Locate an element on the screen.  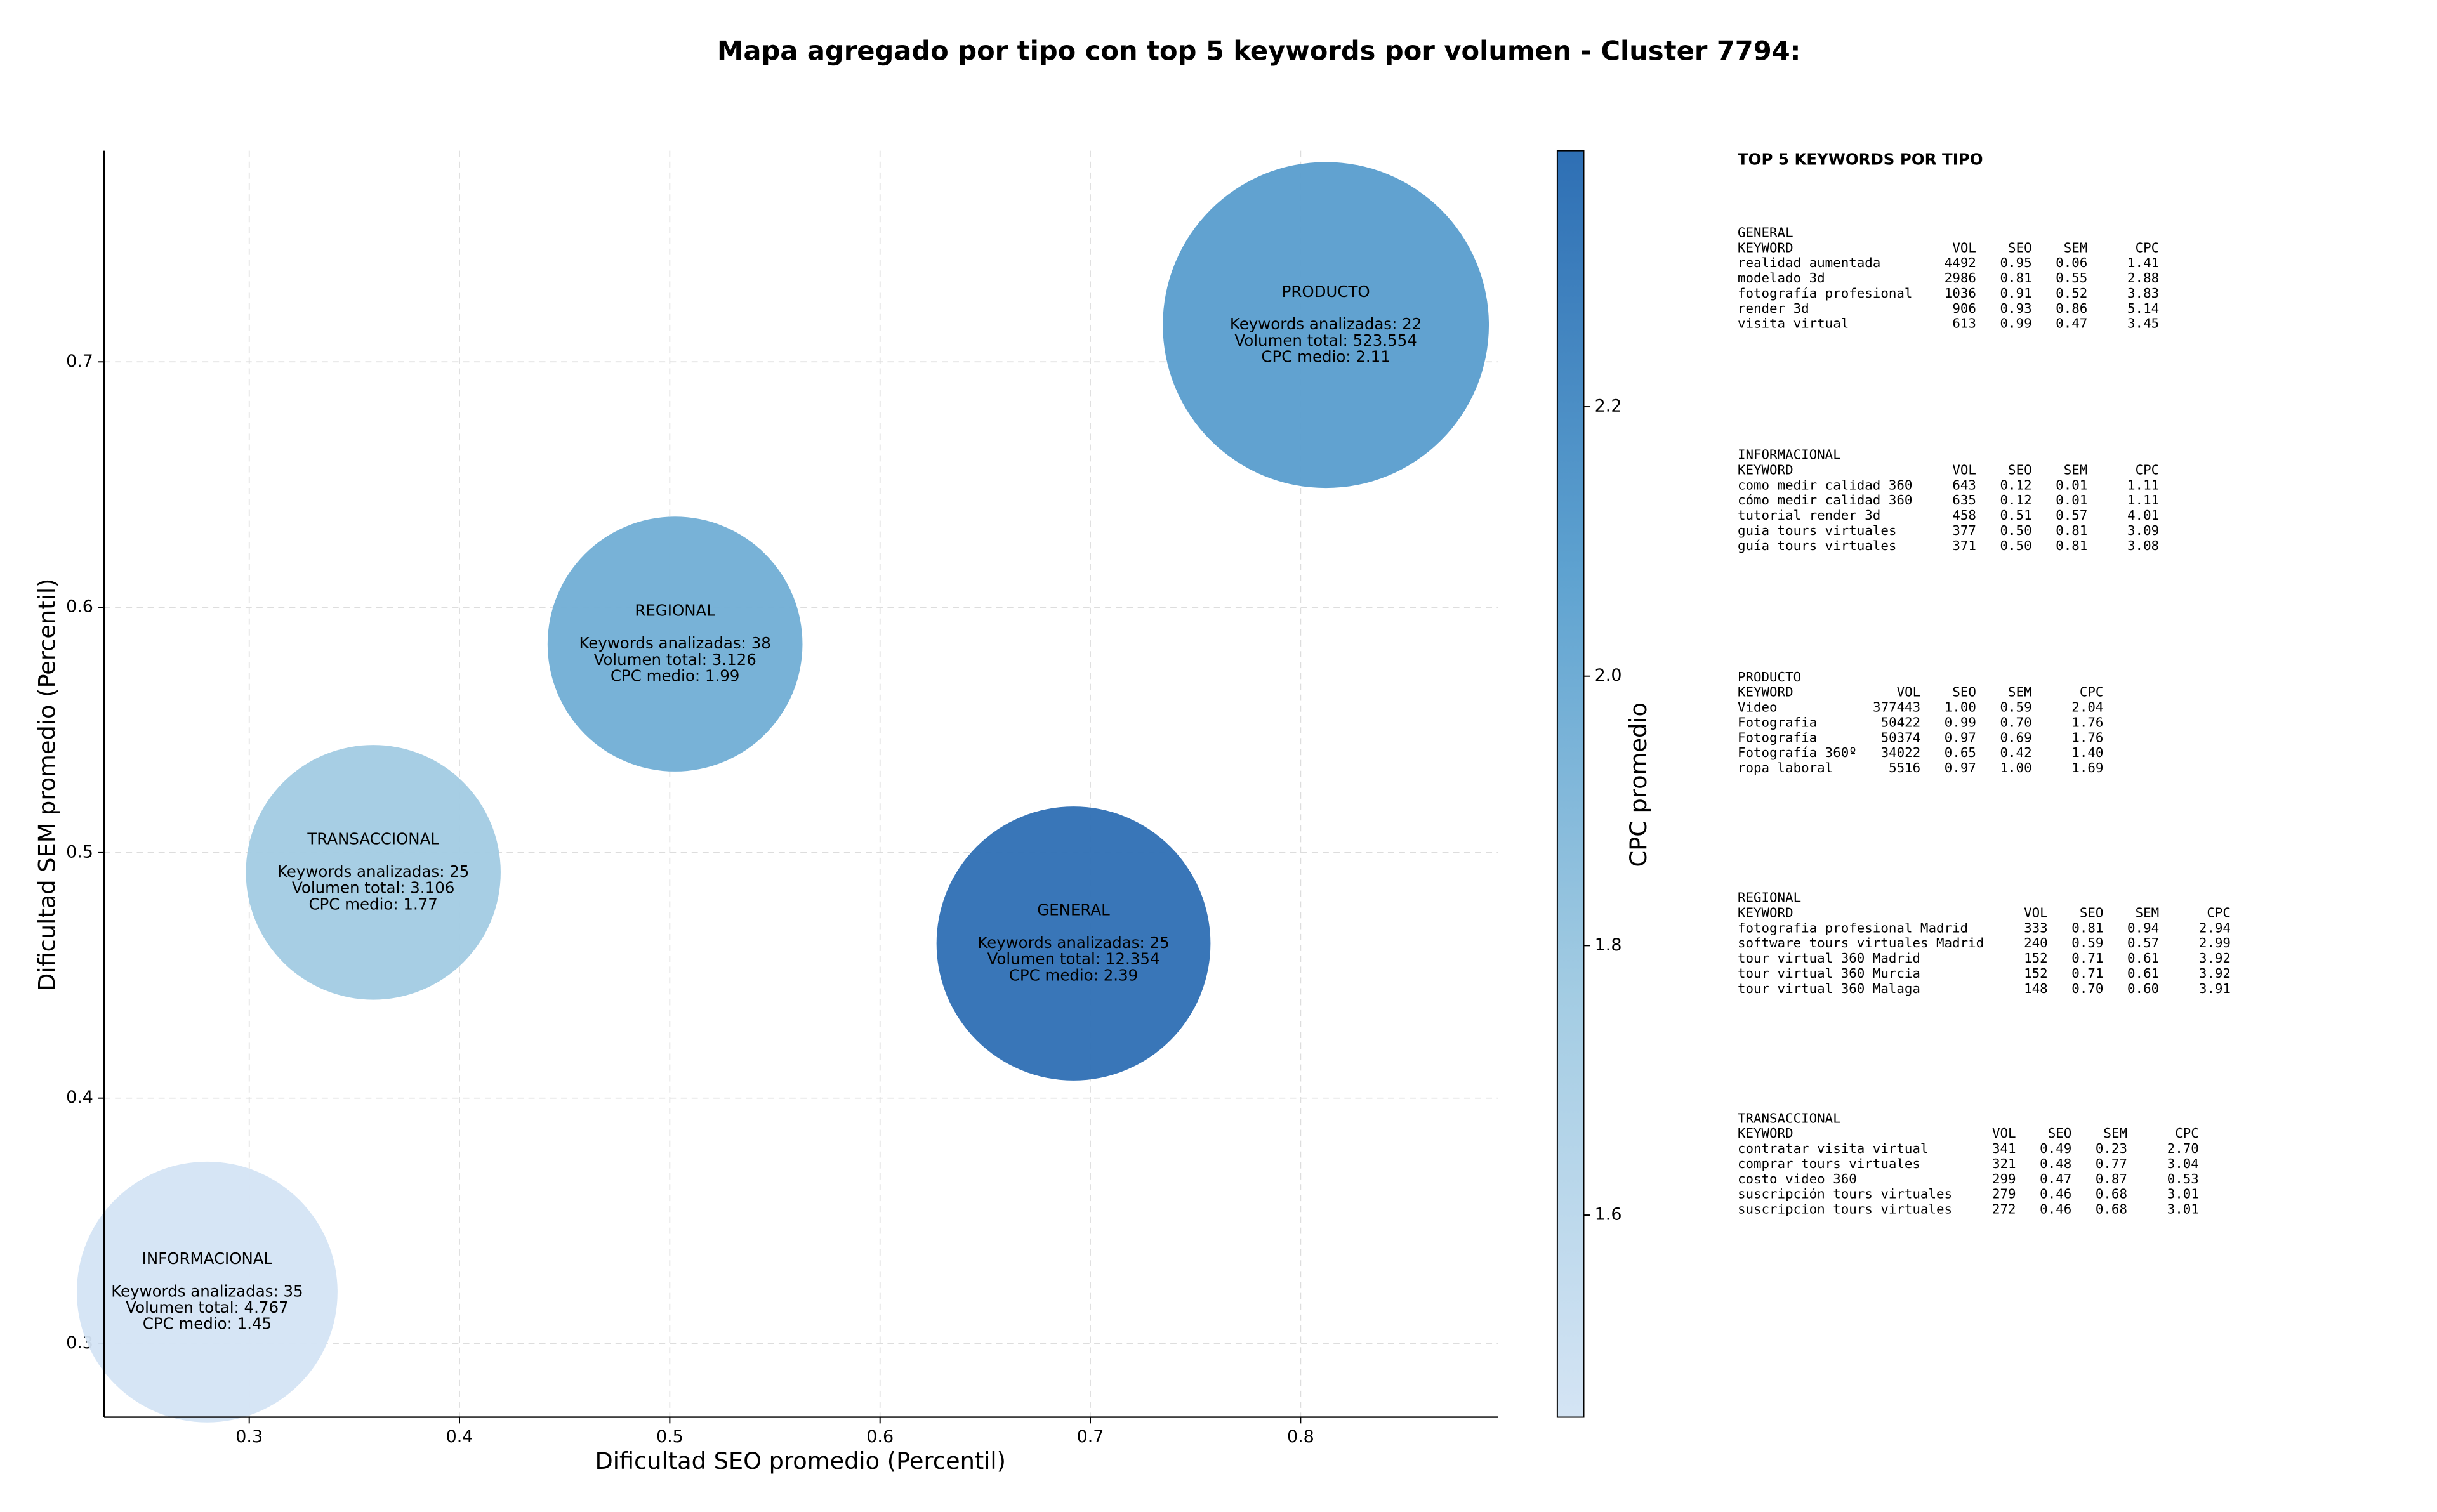
table-cell: 0.50 is located at coordinates (2016, 531).